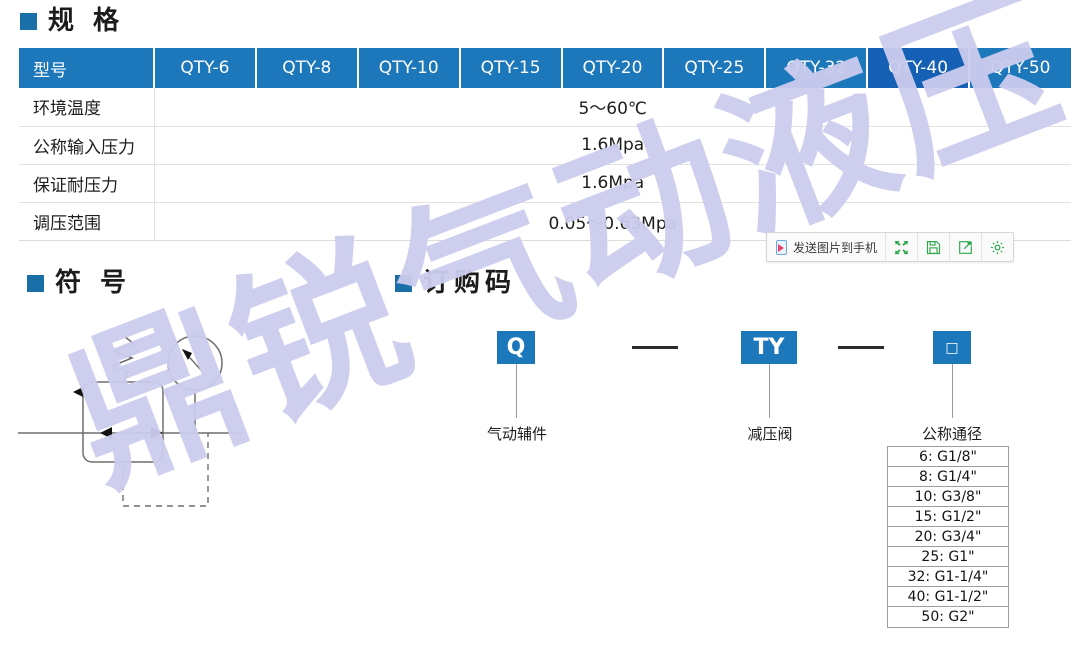 The height and width of the screenshot is (658, 1090). Describe the element at coordinates (770, 434) in the screenshot. I see `valve-type-code-label: 减压阀` at that location.